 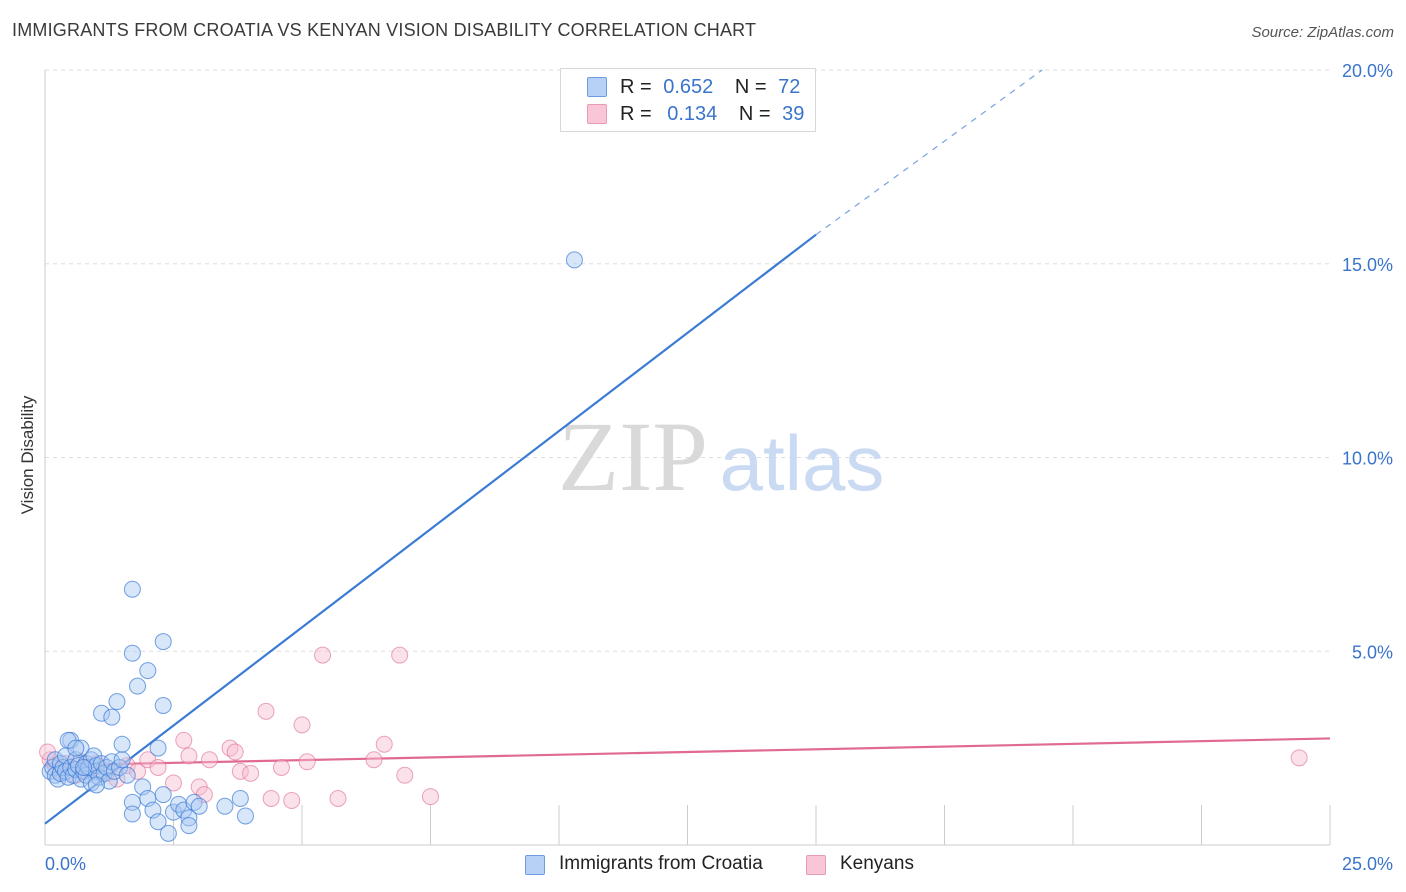 What do you see at coordinates (65, 864) in the screenshot?
I see `x-tick-label: 0.0%` at bounding box center [65, 864].